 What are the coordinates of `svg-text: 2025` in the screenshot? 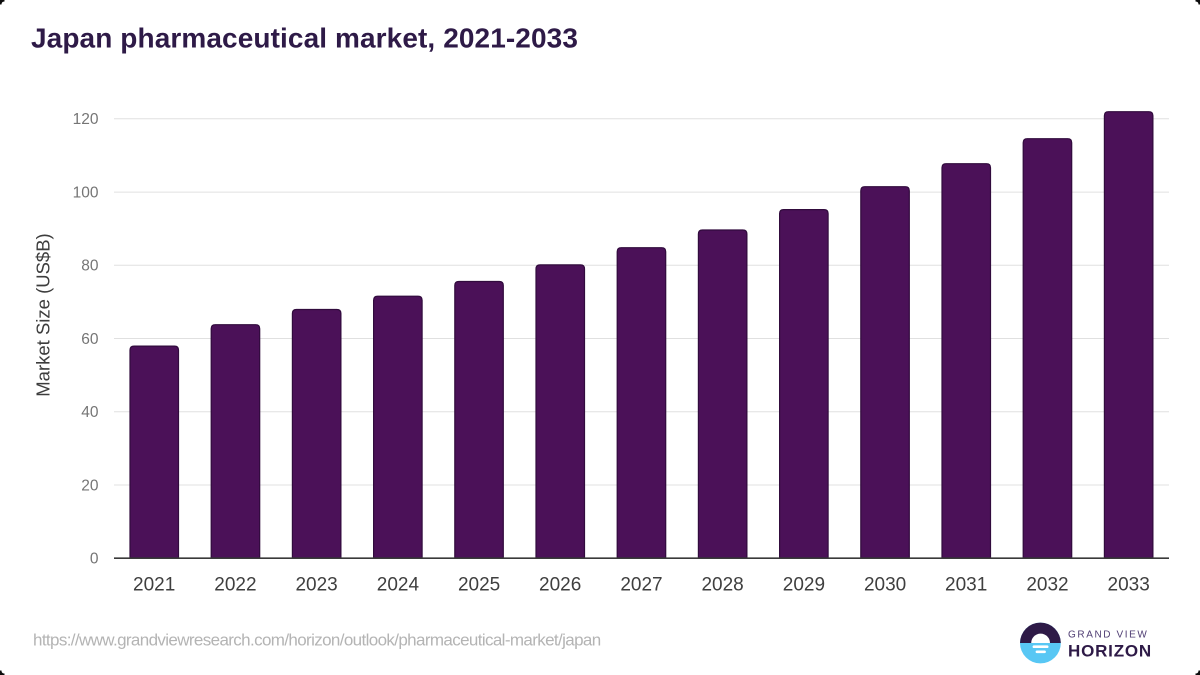 It's located at (479, 585).